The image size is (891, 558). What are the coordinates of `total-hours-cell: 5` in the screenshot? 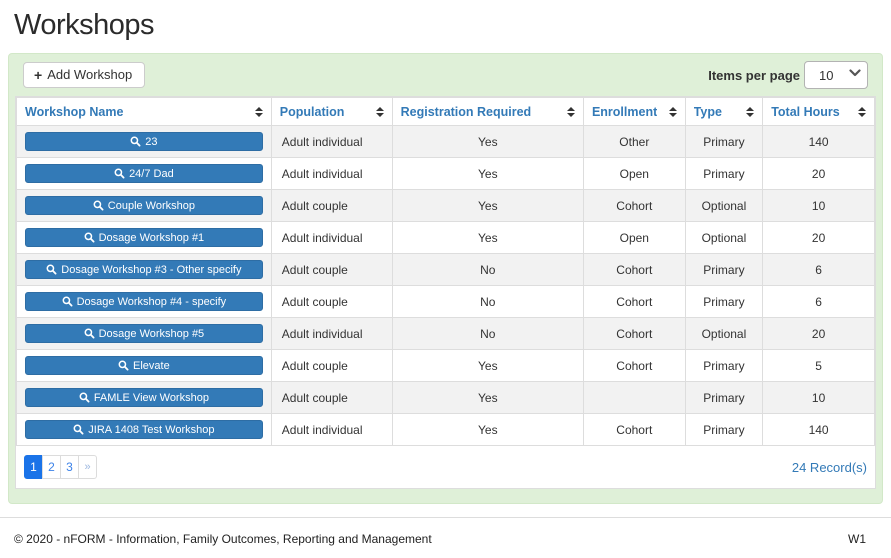 It's located at (818, 365).